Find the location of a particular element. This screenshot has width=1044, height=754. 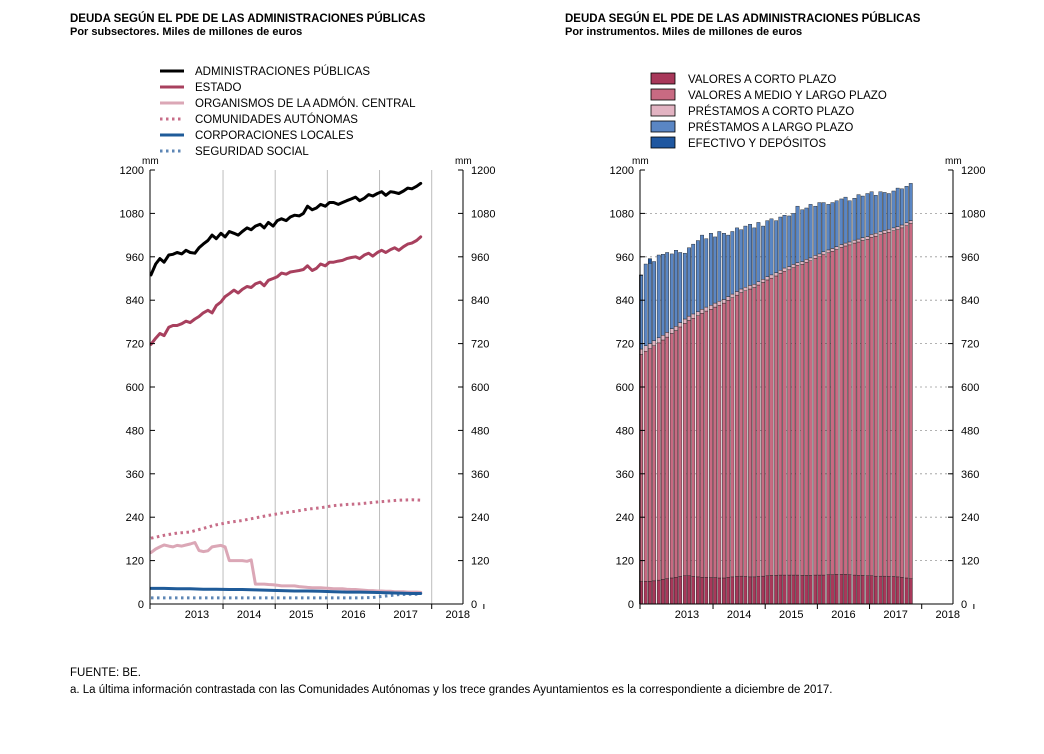

left-ytick-label: 360 is located at coordinates (135, 475).